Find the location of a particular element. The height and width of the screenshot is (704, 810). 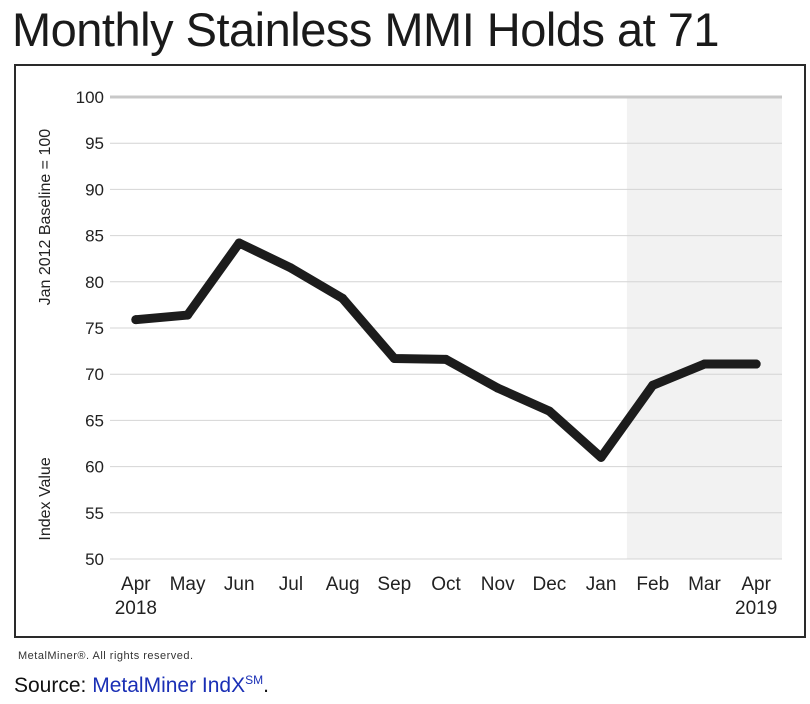

x-tick-label: Aug is located at coordinates (343, 584).